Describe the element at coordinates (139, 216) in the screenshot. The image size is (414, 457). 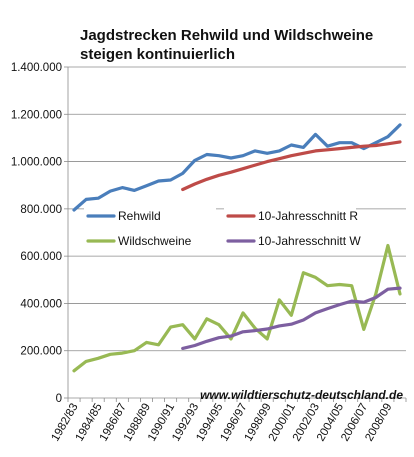
I see `legend-label: Rehwild` at that location.